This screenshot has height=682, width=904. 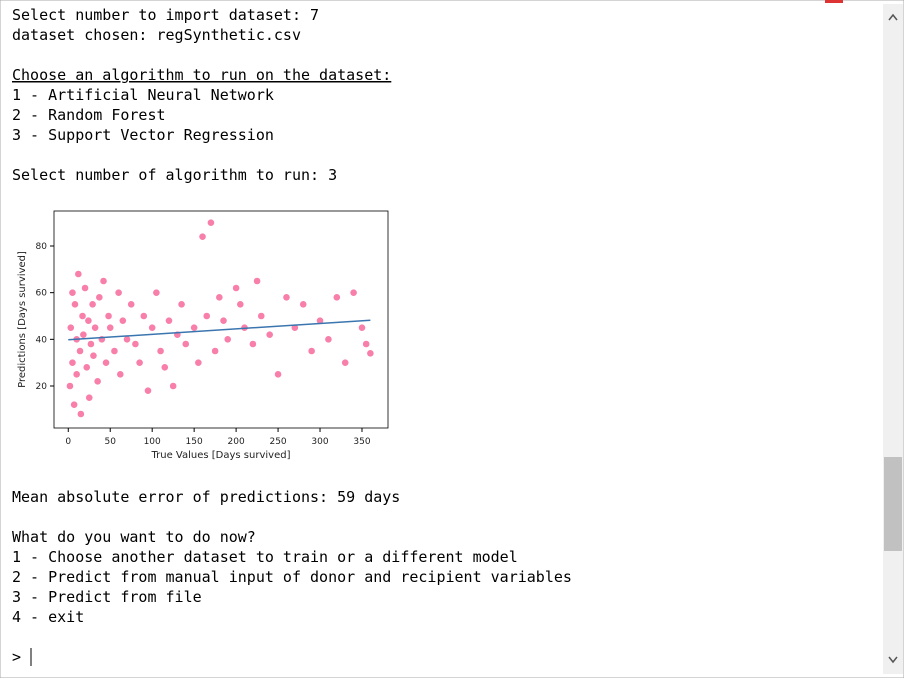 I want to click on y-tick-label: 60, so click(x=42, y=294).